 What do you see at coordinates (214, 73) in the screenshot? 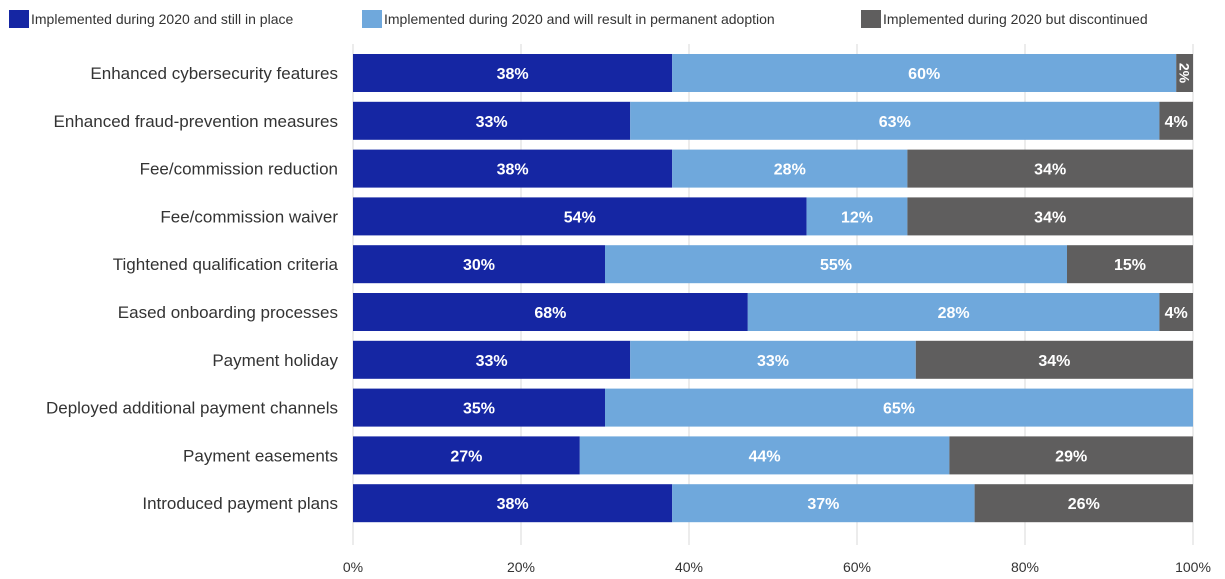
I see `category-label-0: Enhanced cybersecurity features` at bounding box center [214, 73].